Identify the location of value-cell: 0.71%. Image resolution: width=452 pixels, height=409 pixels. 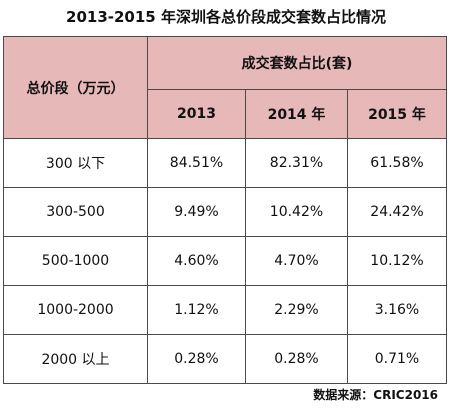
(397, 359).